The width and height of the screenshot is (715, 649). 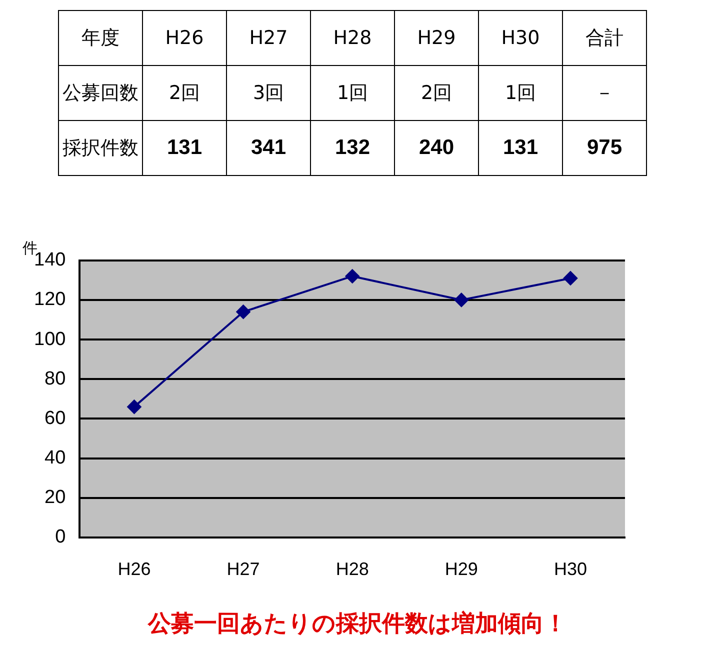 I want to click on y-tick-label: 80, so click(x=55, y=379).